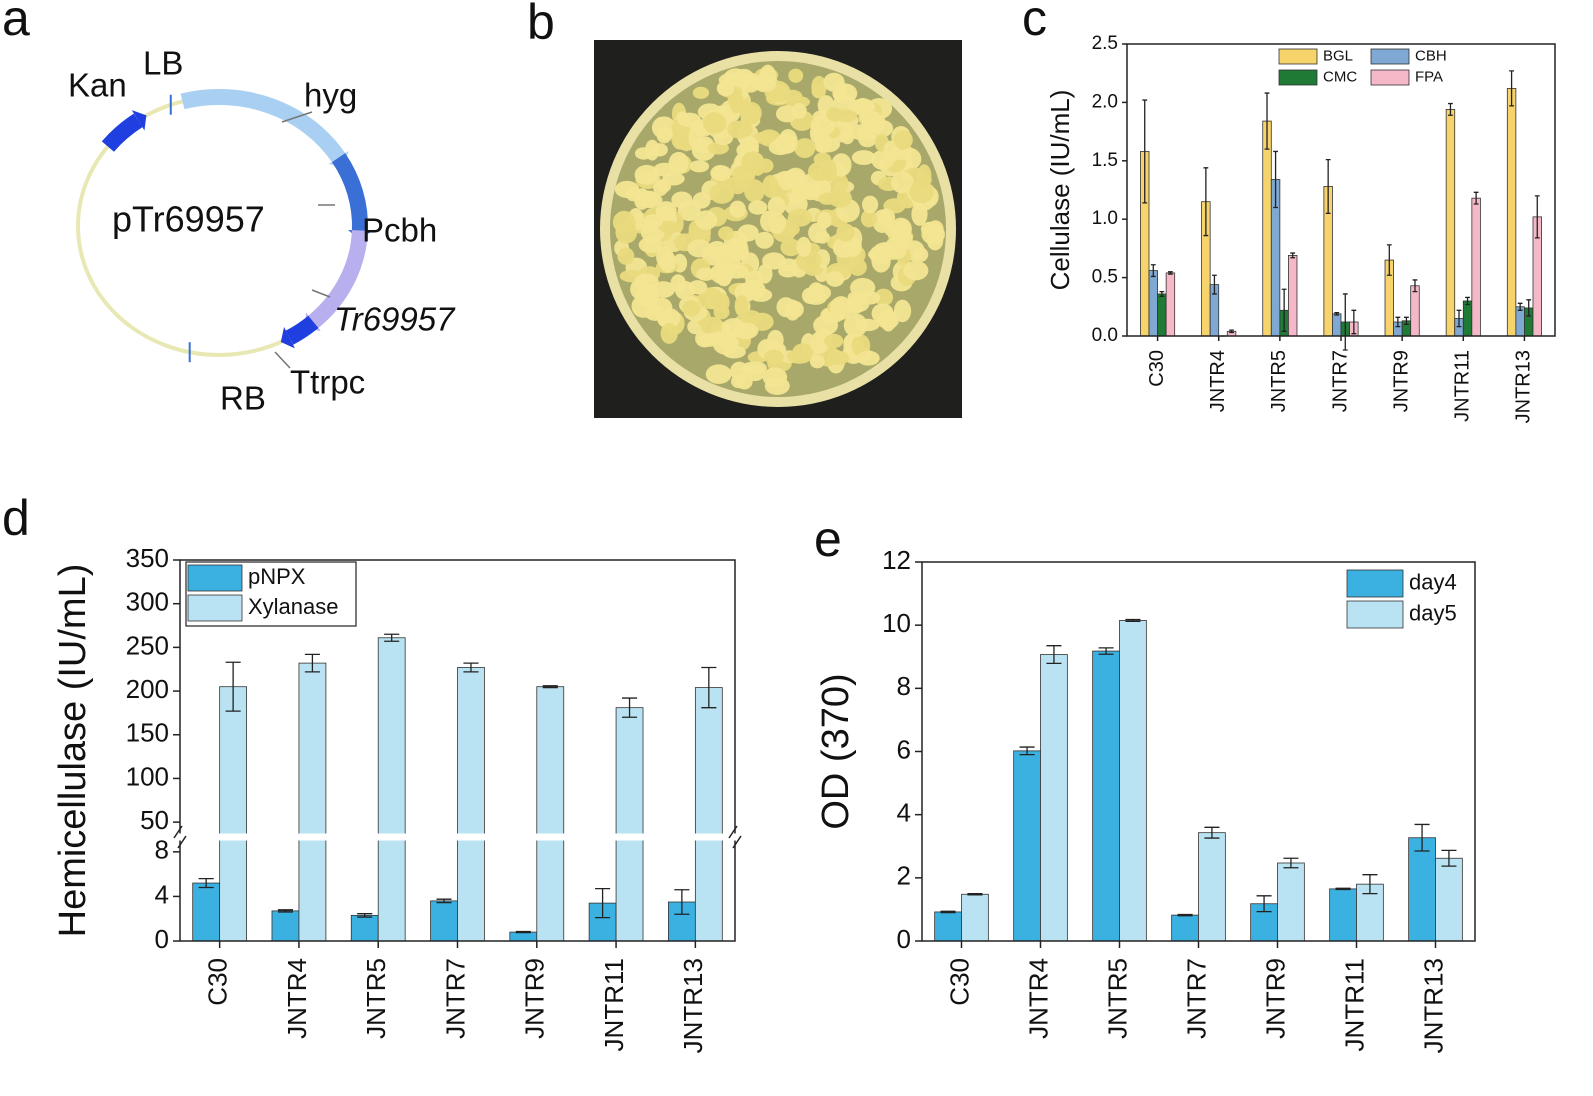  What do you see at coordinates (395, 319) in the screenshot?
I see `plasmid-label: Tr69957` at bounding box center [395, 319].